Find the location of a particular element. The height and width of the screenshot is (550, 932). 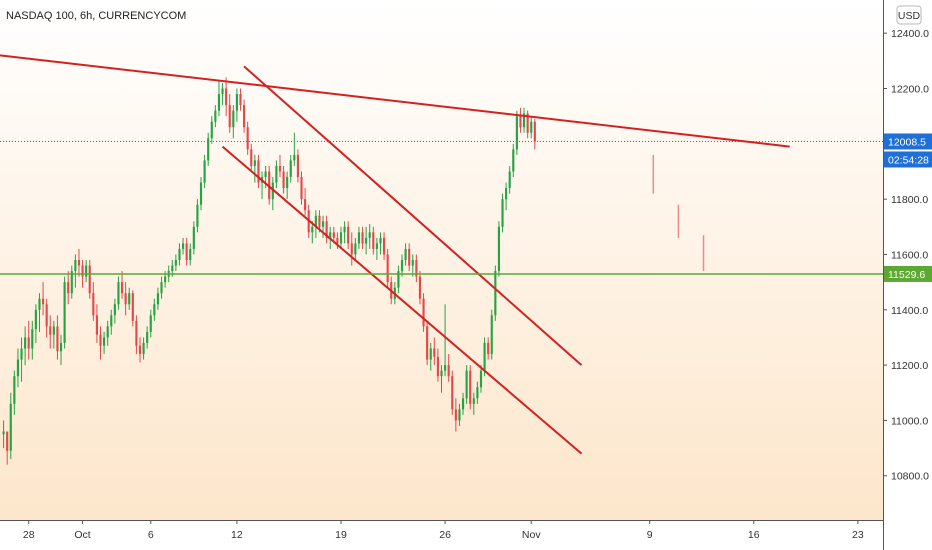

trendline is located at coordinates (395, 101).